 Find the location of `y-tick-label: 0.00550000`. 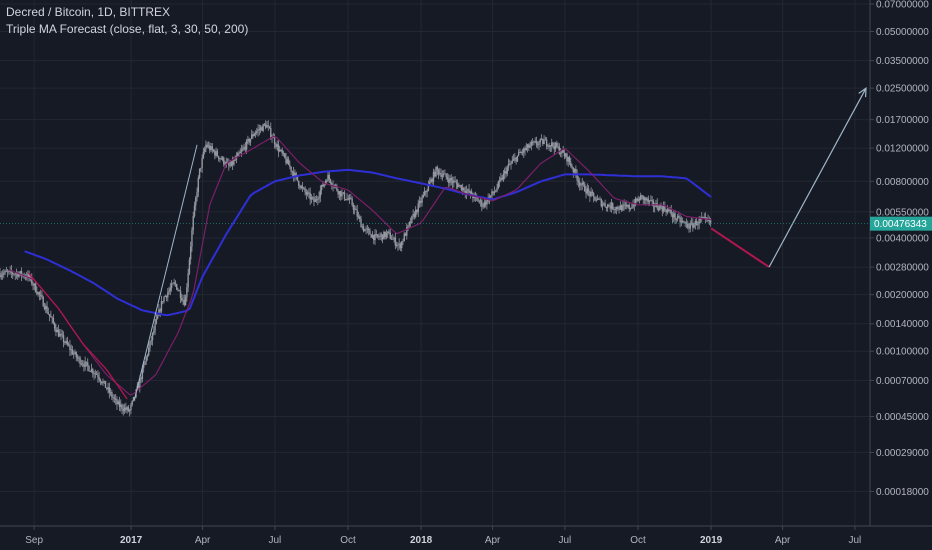

y-tick-label: 0.00550000 is located at coordinates (902, 212).